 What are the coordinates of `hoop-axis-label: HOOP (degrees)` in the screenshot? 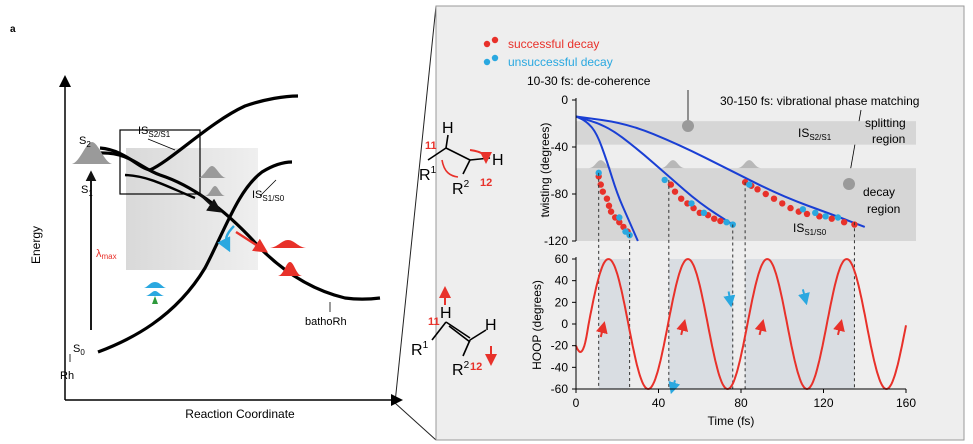 It's located at (537, 325).